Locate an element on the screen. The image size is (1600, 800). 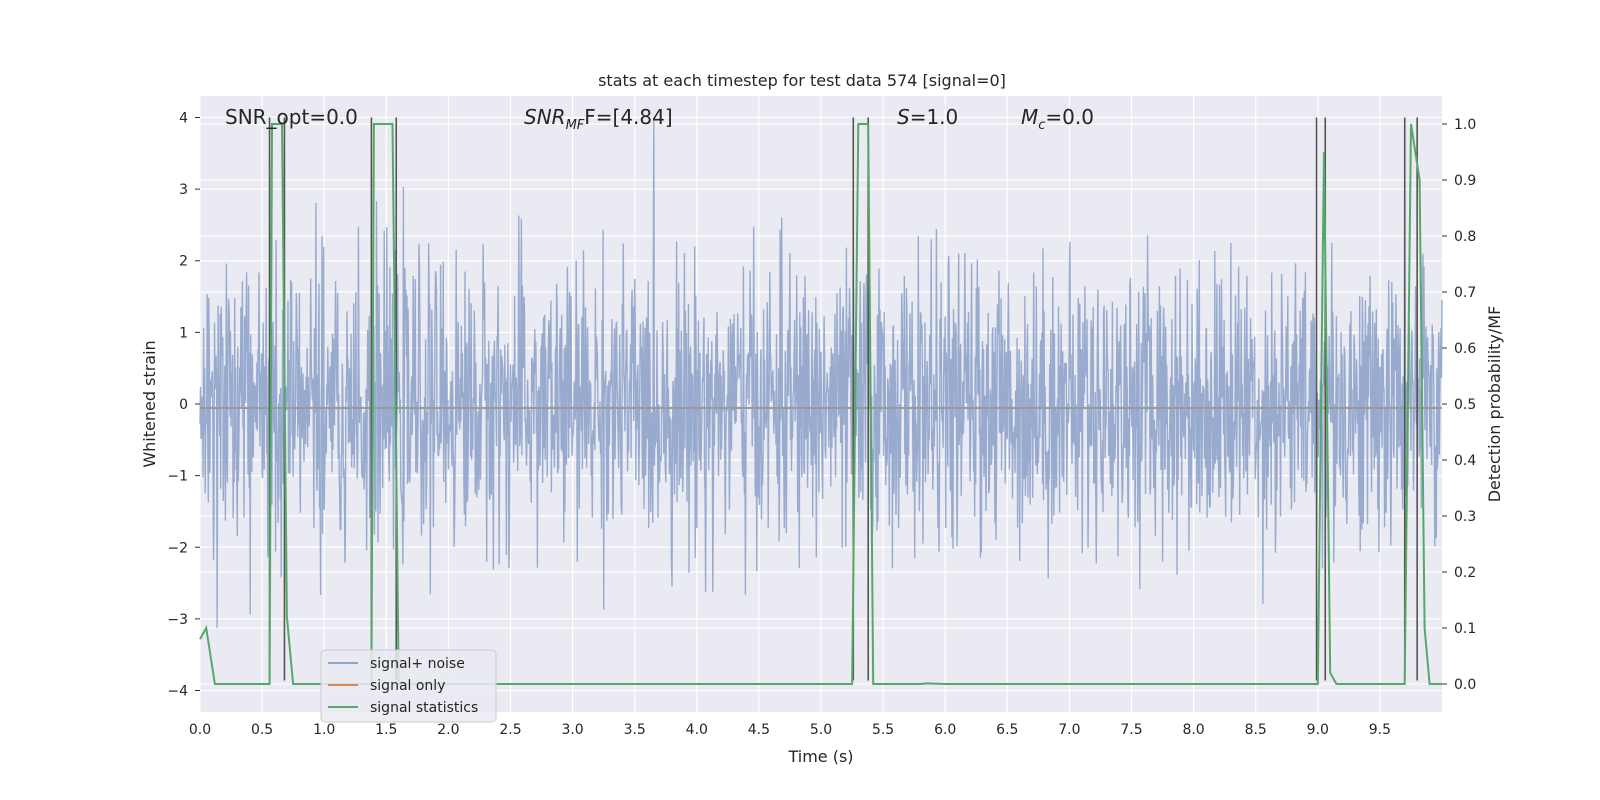
y-tick-label: 0 is located at coordinates (183, 405).